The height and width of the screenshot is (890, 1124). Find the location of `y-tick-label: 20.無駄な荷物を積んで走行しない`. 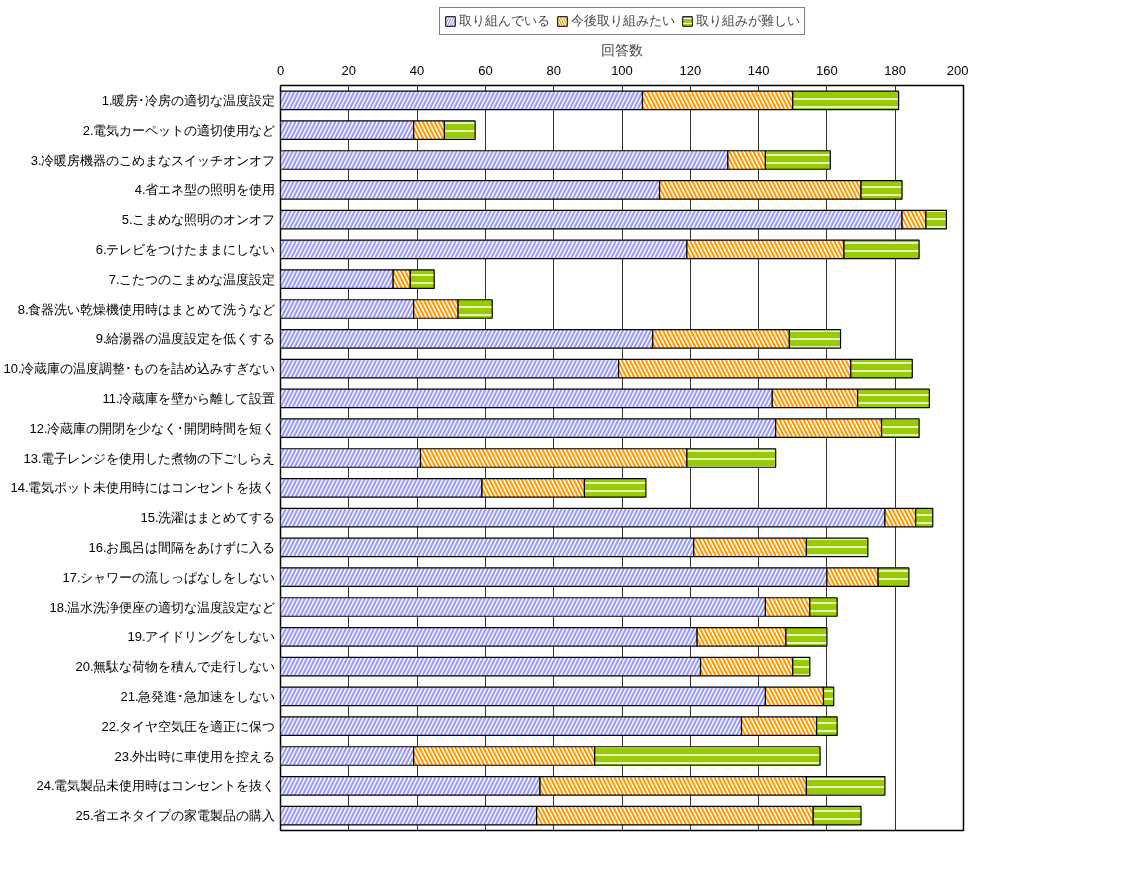

y-tick-label: 20.無駄な荷物を積んで走行しない is located at coordinates (175, 667).